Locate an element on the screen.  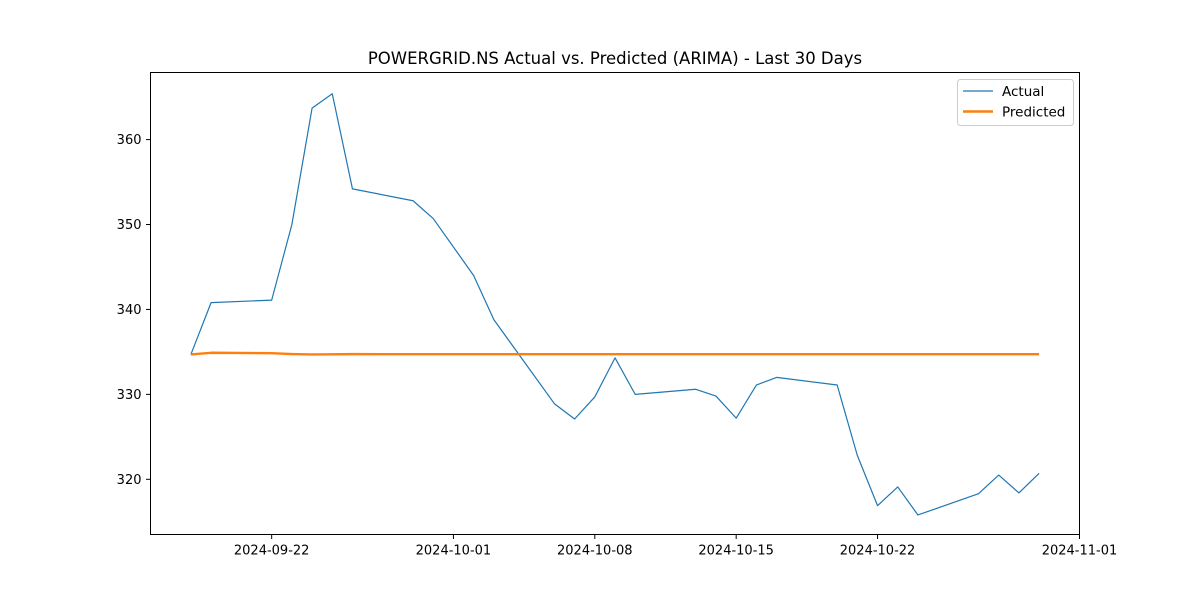
x-tick-label: 2024-10-08 is located at coordinates (595, 551).